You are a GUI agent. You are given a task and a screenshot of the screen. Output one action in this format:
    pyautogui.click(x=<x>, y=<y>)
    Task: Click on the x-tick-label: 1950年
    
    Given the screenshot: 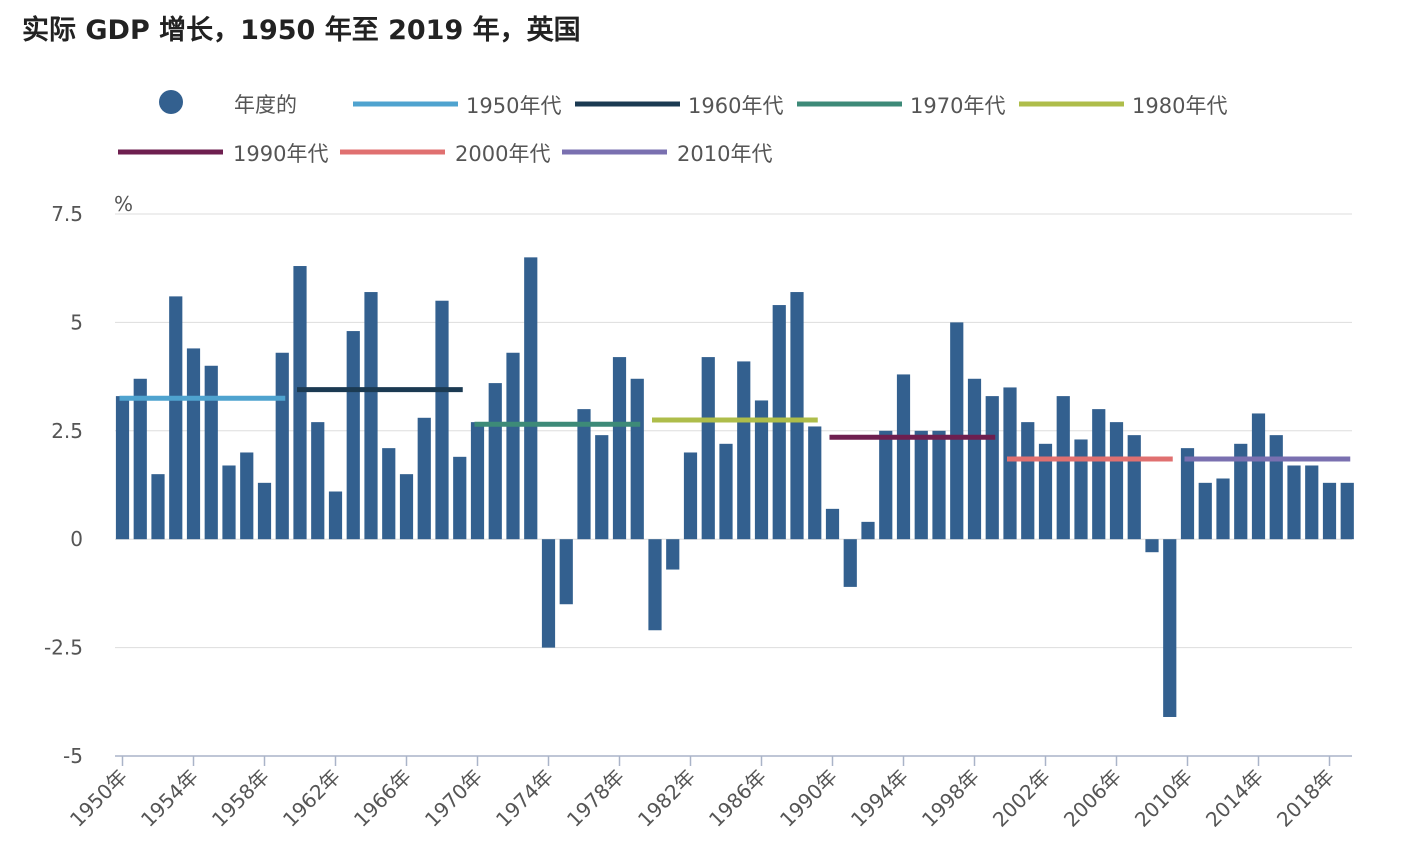 What is the action you would take?
    pyautogui.click(x=98, y=798)
    